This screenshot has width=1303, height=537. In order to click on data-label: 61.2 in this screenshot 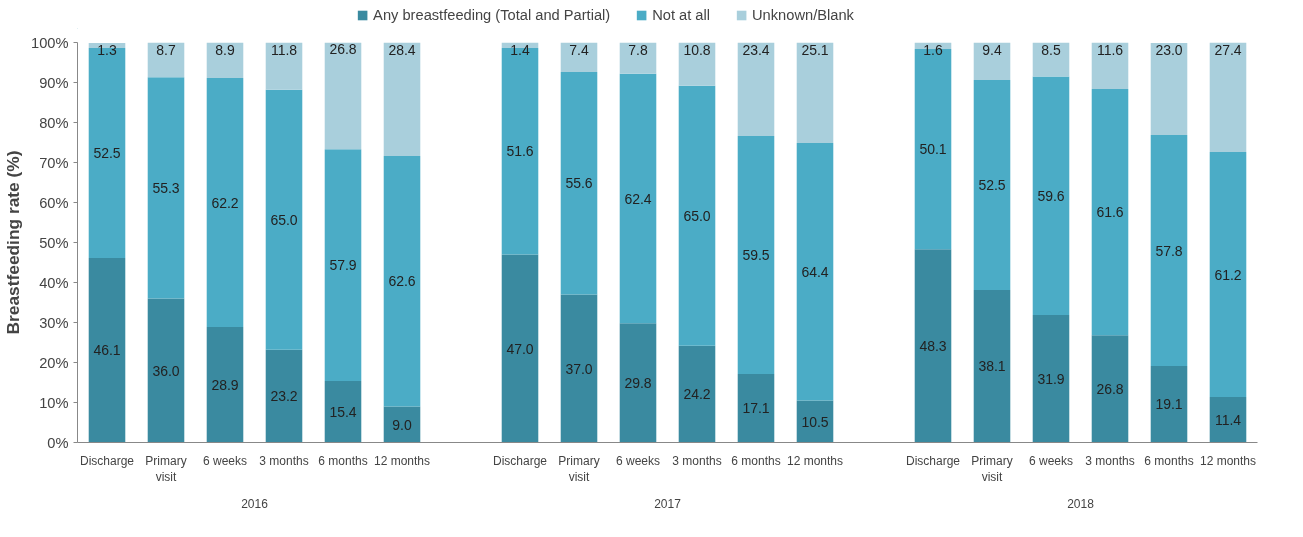, I will do `click(1228, 274)`.